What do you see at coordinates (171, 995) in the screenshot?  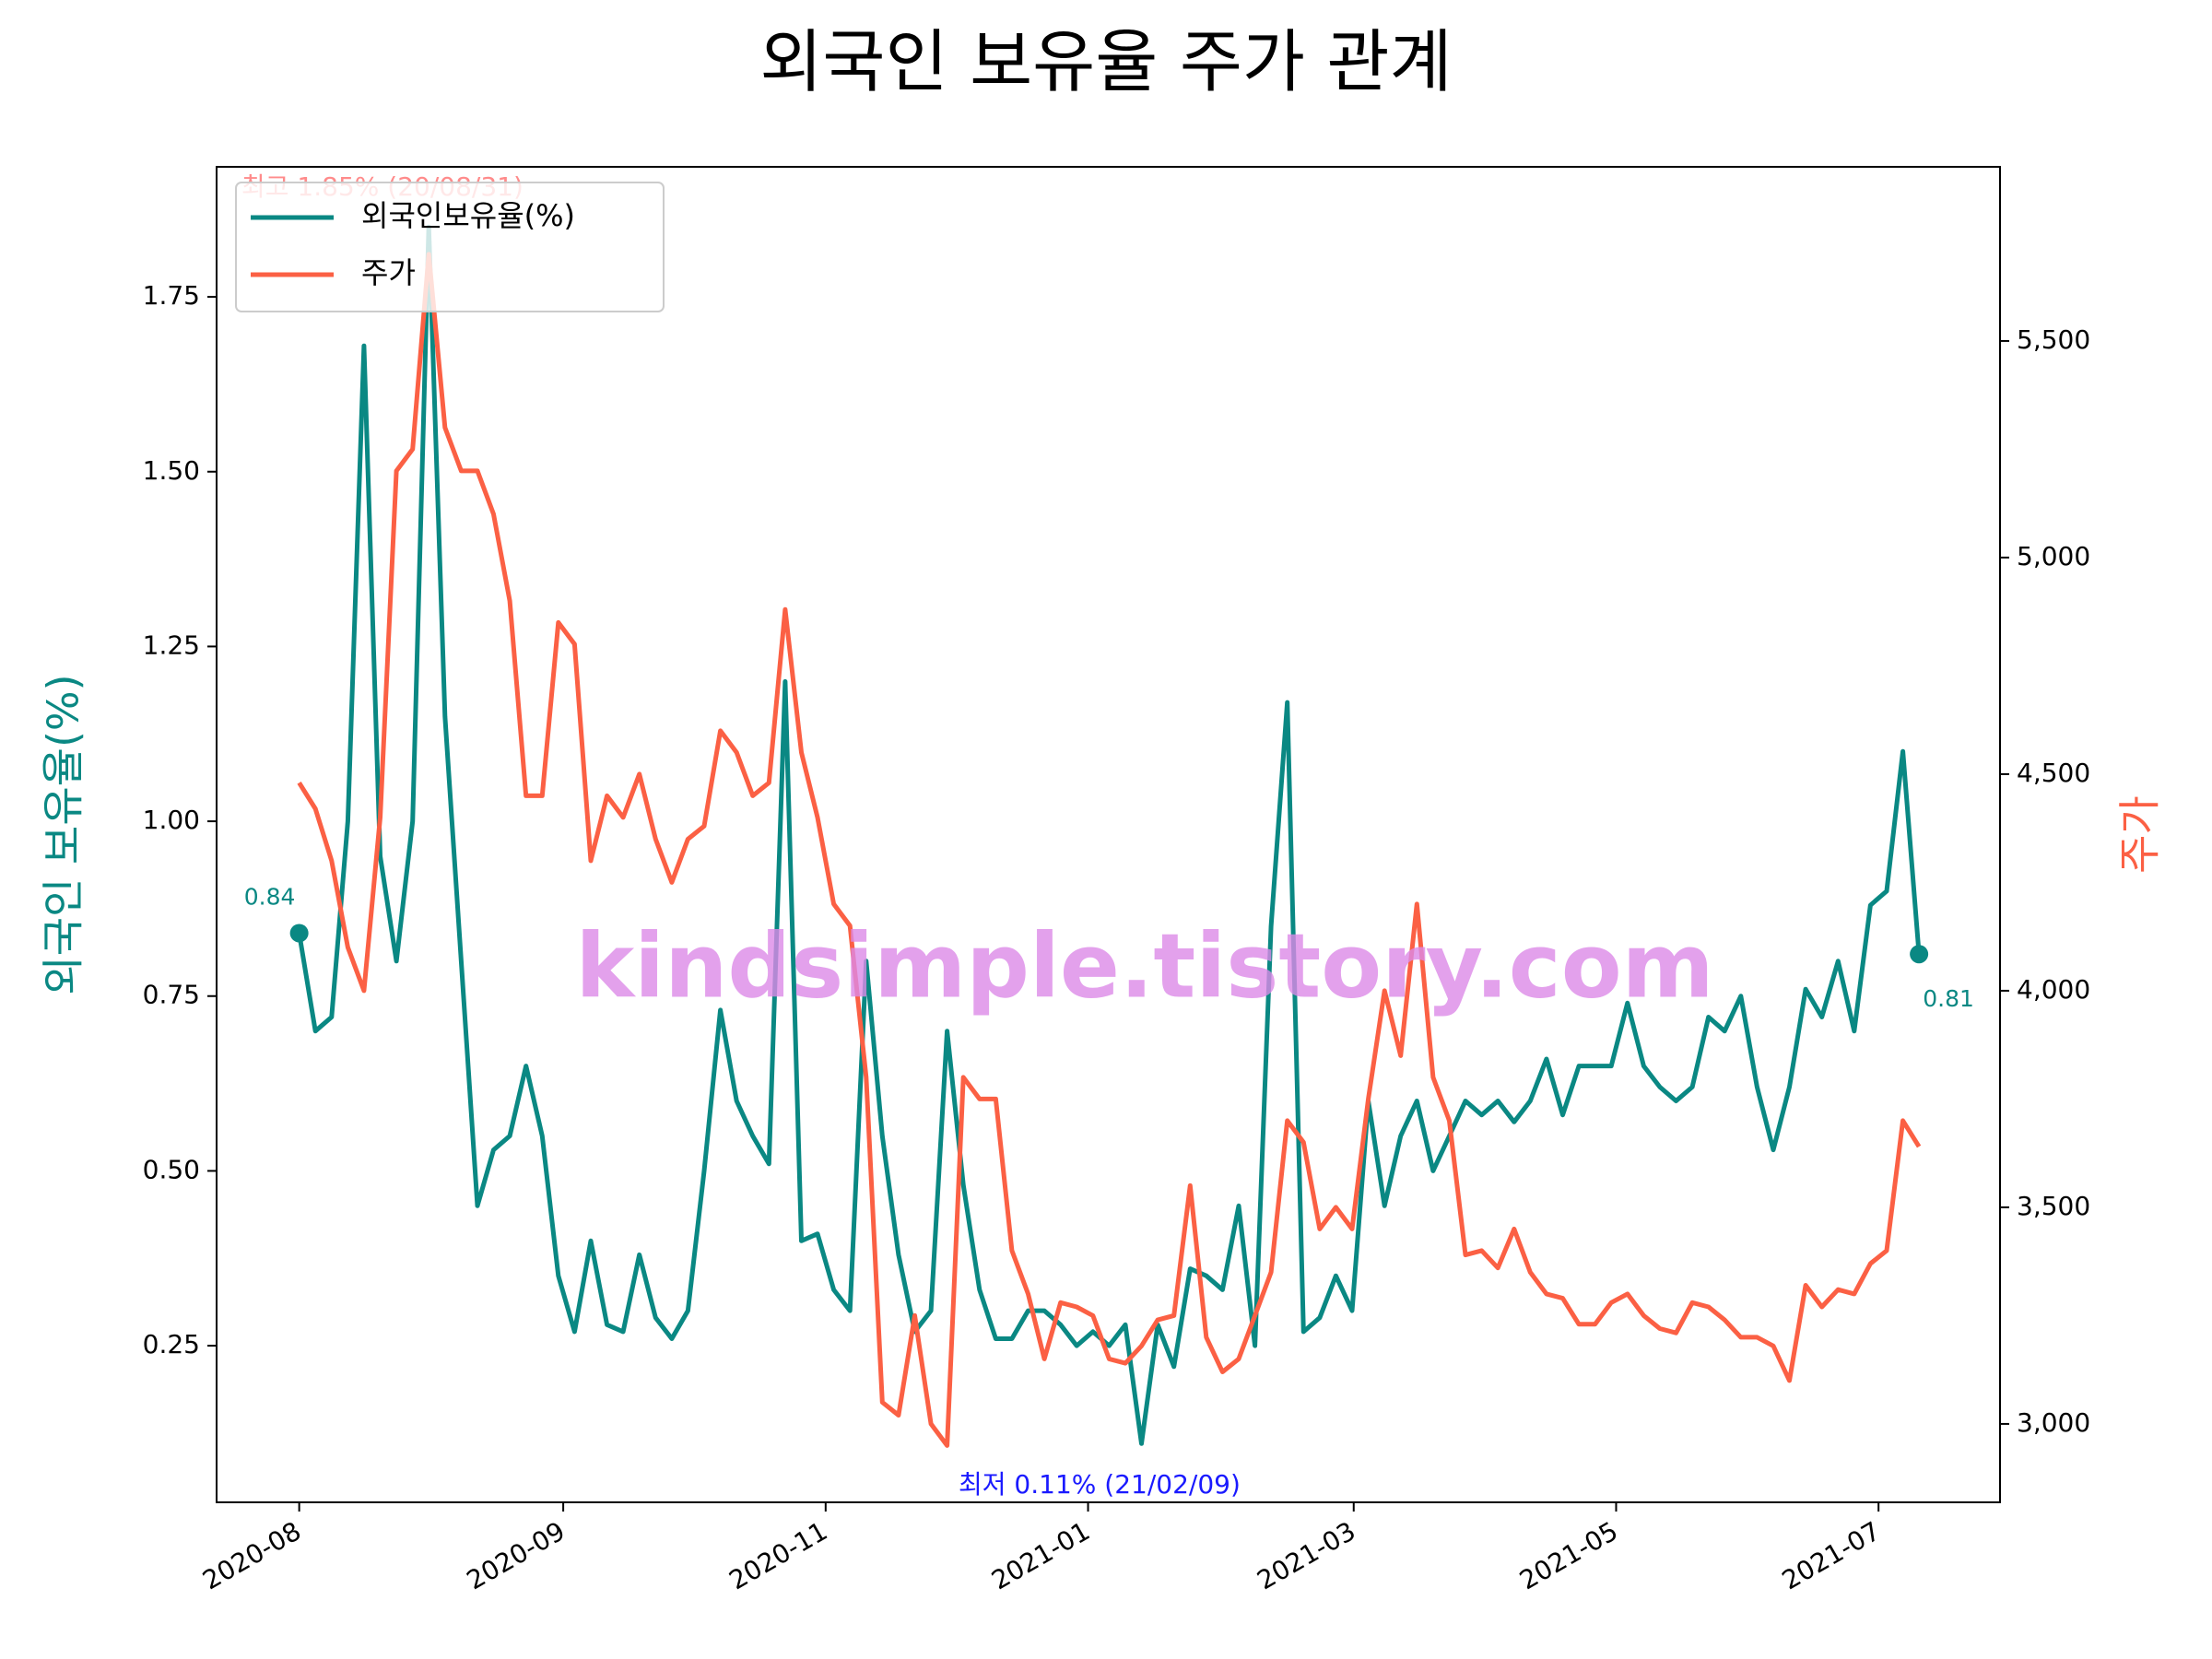 I see `y-tick-label: 0.75` at bounding box center [171, 995].